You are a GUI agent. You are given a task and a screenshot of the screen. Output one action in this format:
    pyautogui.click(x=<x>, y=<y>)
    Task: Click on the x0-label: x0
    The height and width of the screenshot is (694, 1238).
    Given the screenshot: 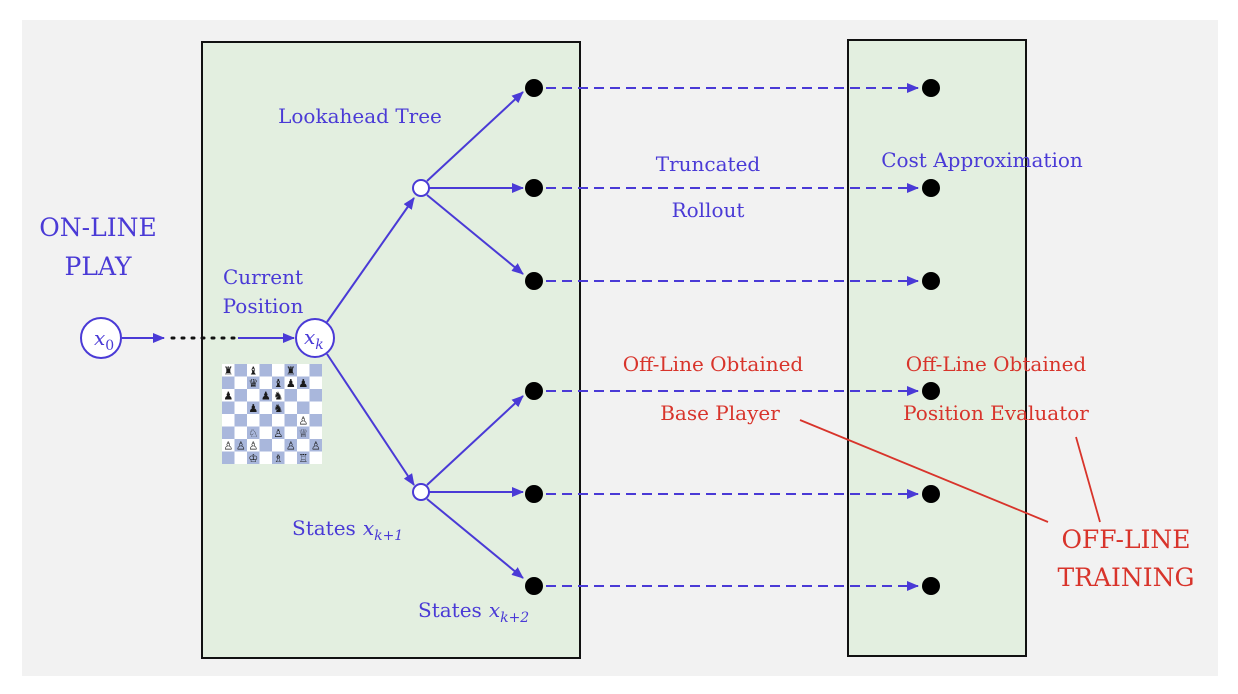 What is the action you would take?
    pyautogui.click(x=104, y=340)
    